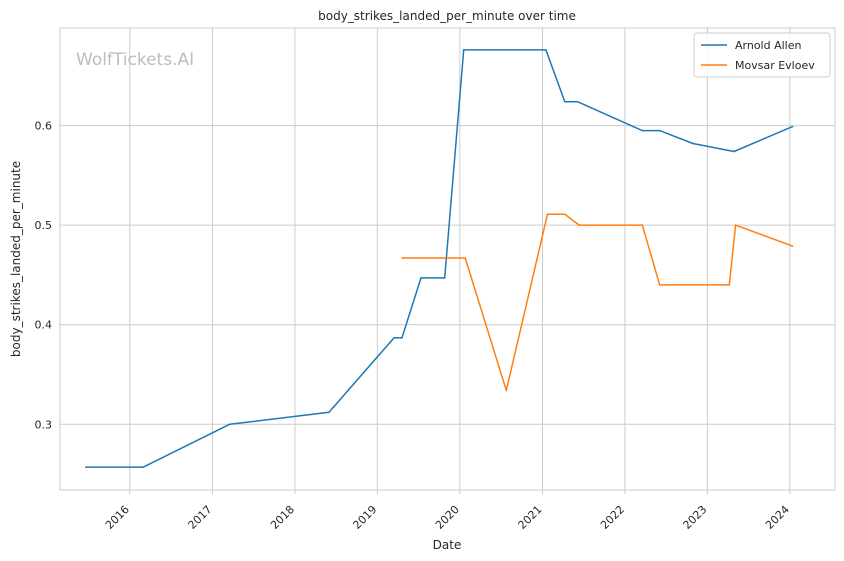  Describe the element at coordinates (44, 424) in the screenshot. I see `y-tick-label: 0.3` at that location.